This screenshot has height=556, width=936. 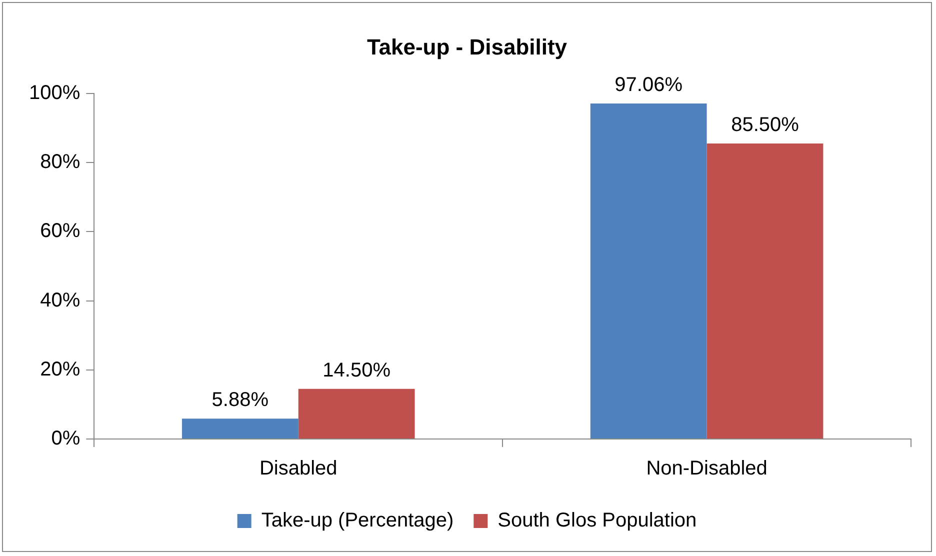 I want to click on chart-title: Take-up - Disability, so click(x=467, y=47).